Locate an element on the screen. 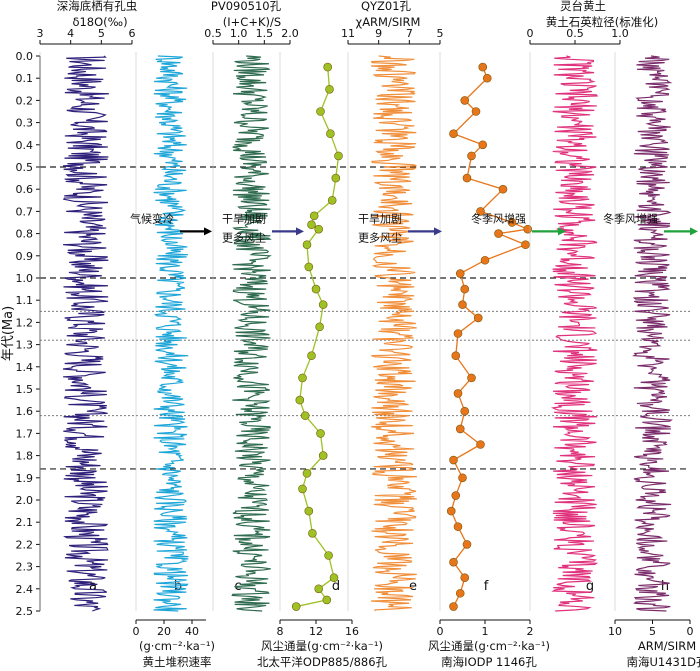  panel-h-letter: h is located at coordinates (665, 586).